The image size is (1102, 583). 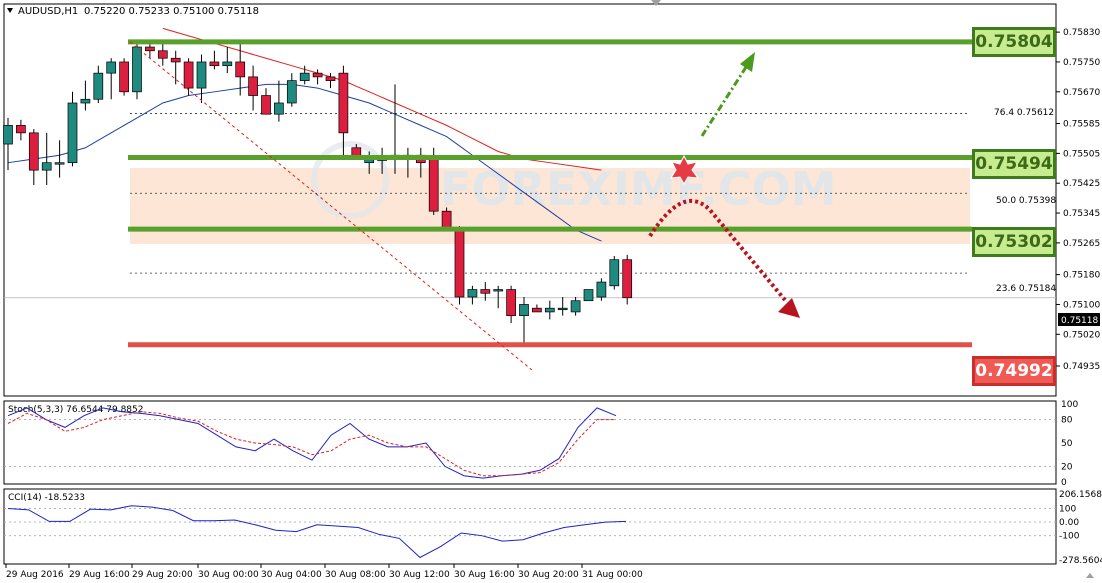 What do you see at coordinates (162, 575) in the screenshot?
I see `time-tick-label: 29 Aug 20:00` at bounding box center [162, 575].